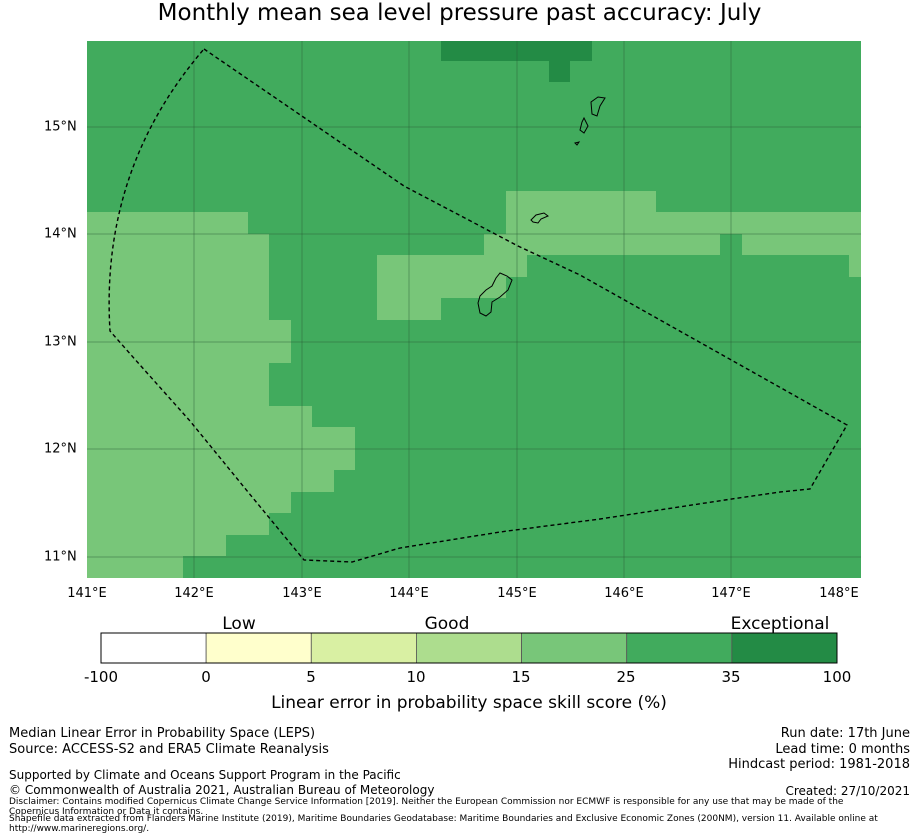 The image size is (919, 839). What do you see at coordinates (847, 791) in the screenshot?
I see `created-date: Created: 27/10/2021` at bounding box center [847, 791].